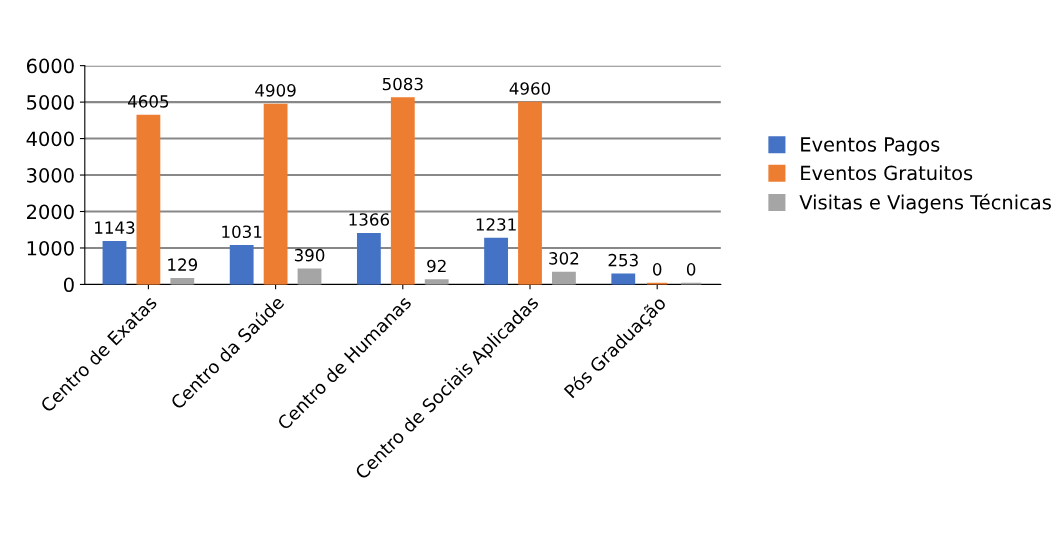  Describe the element at coordinates (183, 264) in the screenshot. I see `data-label: 129` at that location.